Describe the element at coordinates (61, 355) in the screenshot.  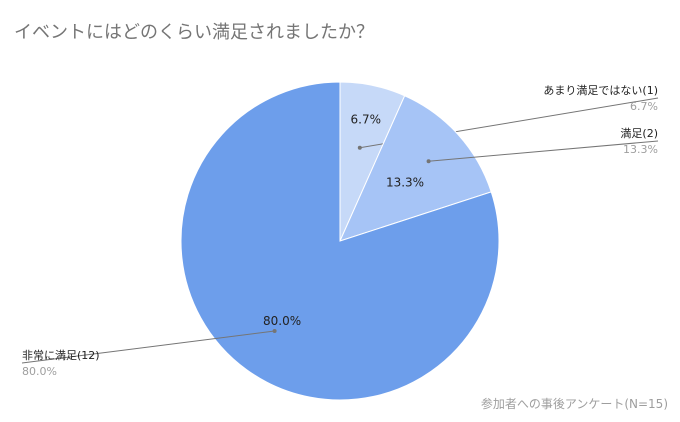
I see `slice-label: 非常に満足(12)` at that location.